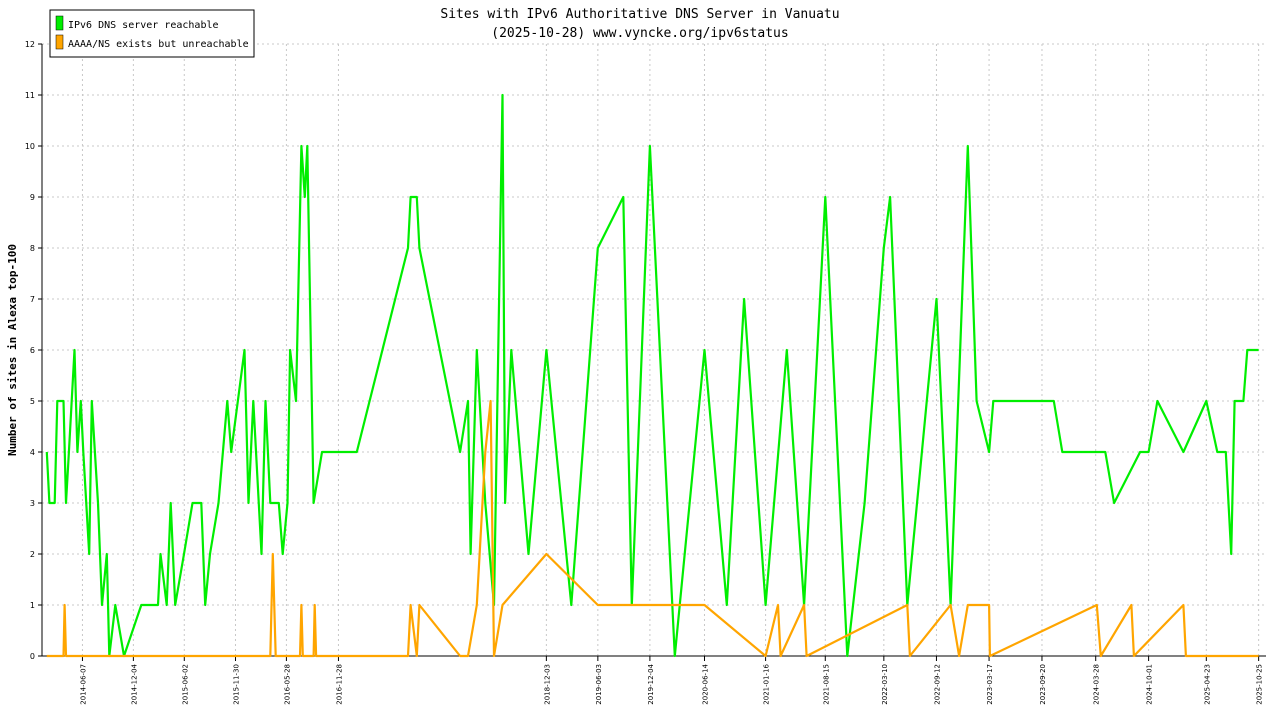 The image size is (1280, 720). Describe the element at coordinates (599, 684) in the screenshot. I see `x-tick-label: 2019-06-03` at that location.